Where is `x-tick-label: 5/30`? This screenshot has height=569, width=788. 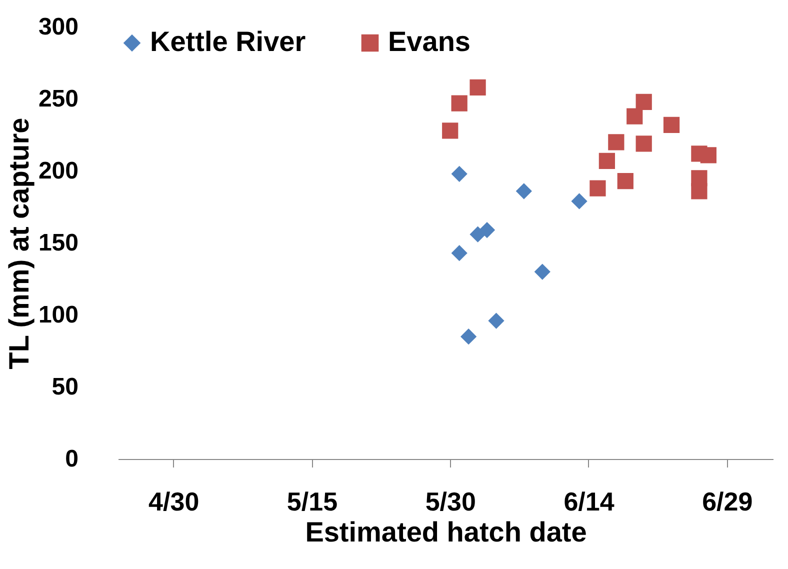
x-tick-label: 5/30 is located at coordinates (450, 501).